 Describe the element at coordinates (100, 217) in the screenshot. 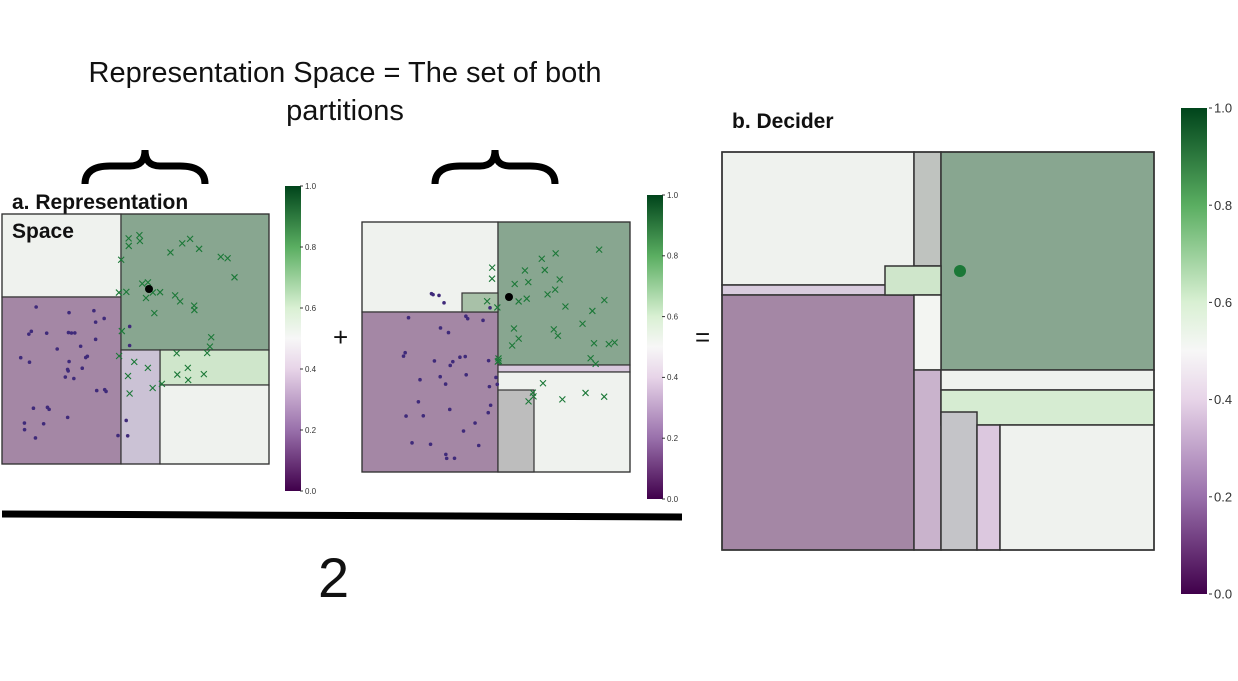

I see `panel-label: a. Representation Space` at that location.